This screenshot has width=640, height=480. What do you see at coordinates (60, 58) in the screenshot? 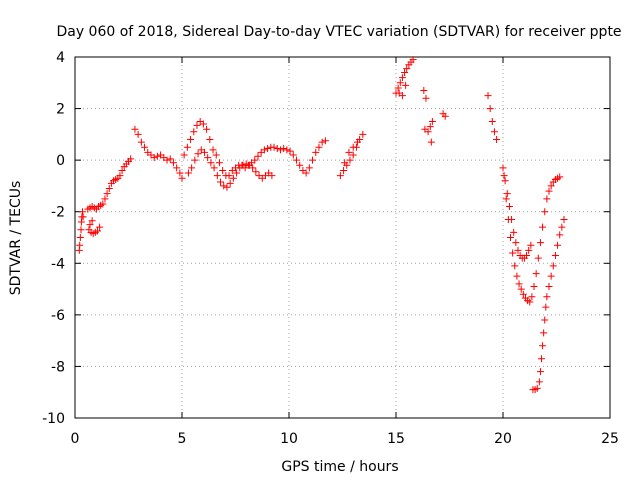
I see `y-tick-label: 4` at bounding box center [60, 58].